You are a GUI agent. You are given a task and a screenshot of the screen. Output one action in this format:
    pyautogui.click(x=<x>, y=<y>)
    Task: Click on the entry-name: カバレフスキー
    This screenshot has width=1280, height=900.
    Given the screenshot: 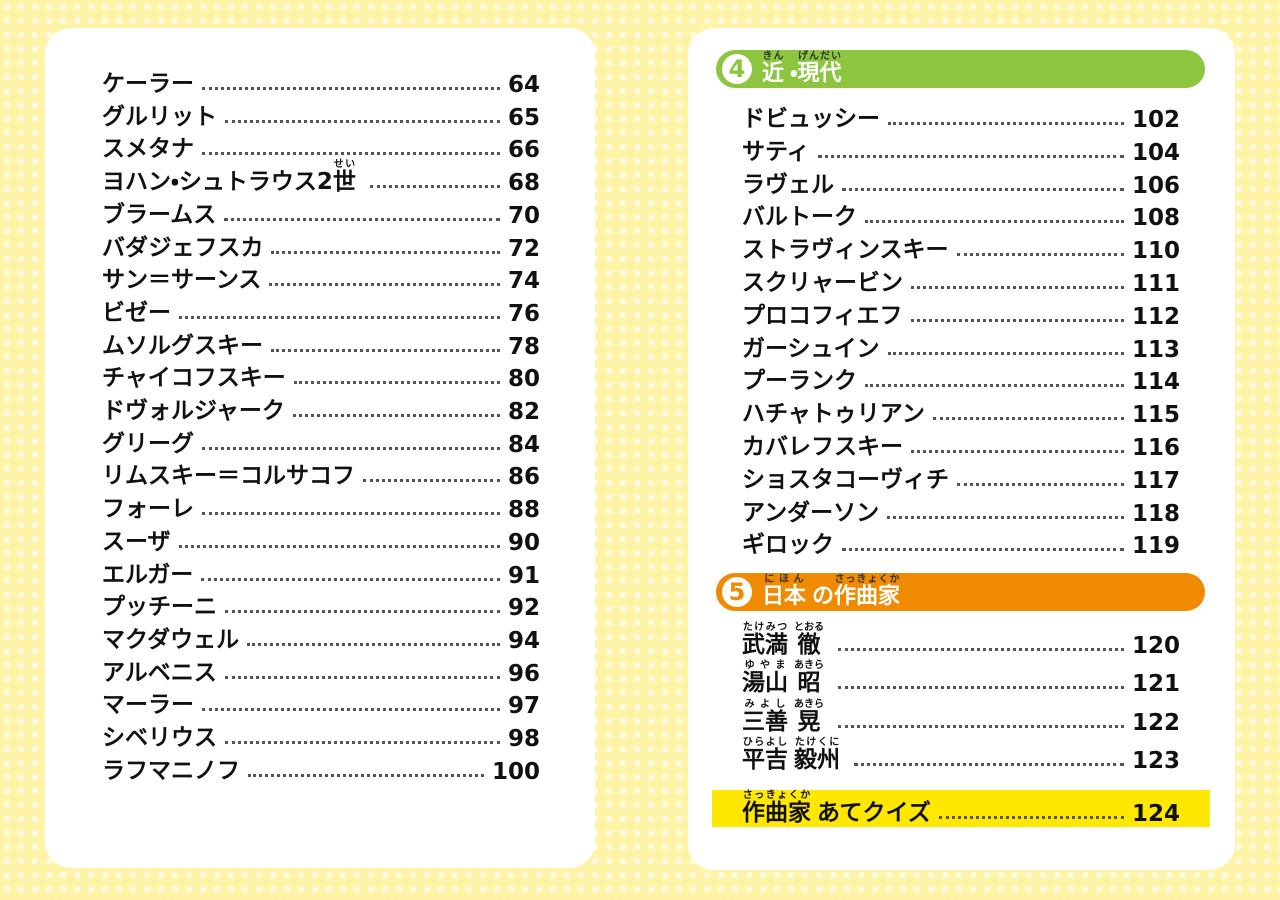 What is the action you would take?
    pyautogui.click(x=822, y=447)
    